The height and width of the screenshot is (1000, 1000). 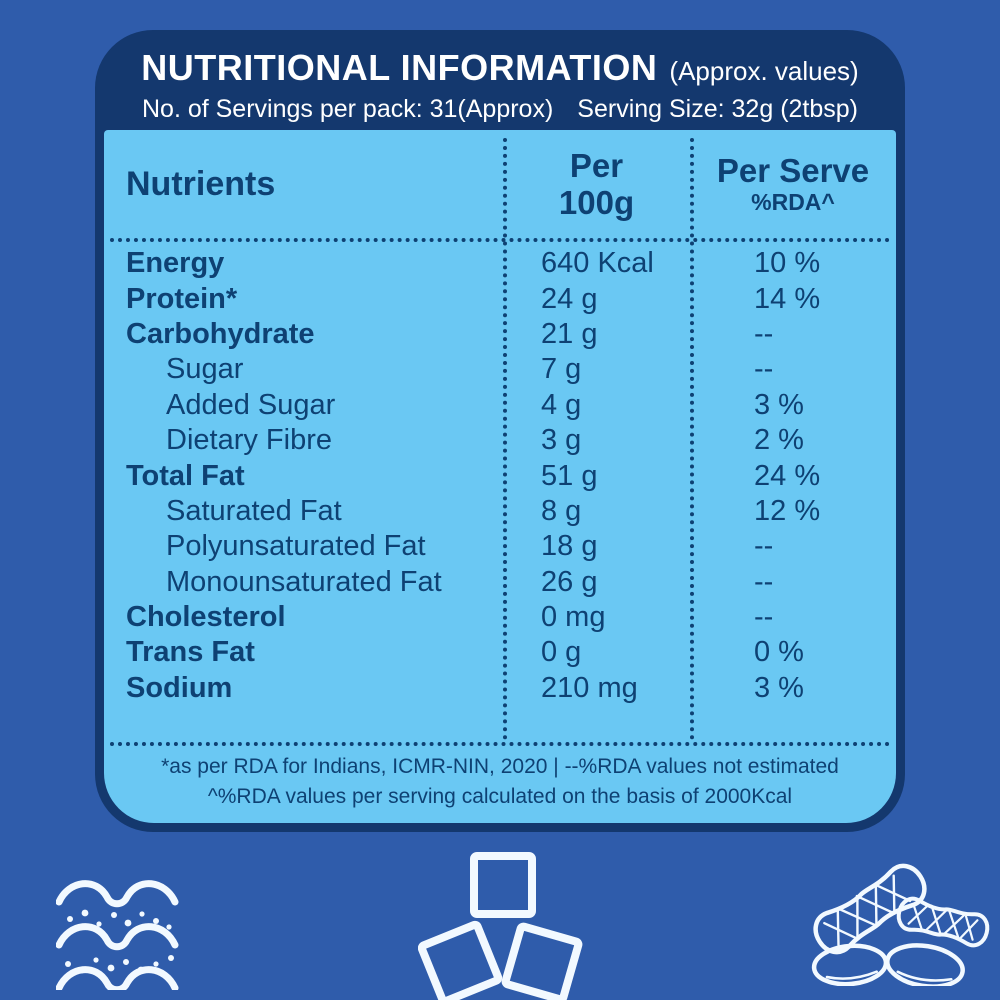 What do you see at coordinates (597, 263) in the screenshot?
I see `per-100g-value: 640 Kcal` at bounding box center [597, 263].